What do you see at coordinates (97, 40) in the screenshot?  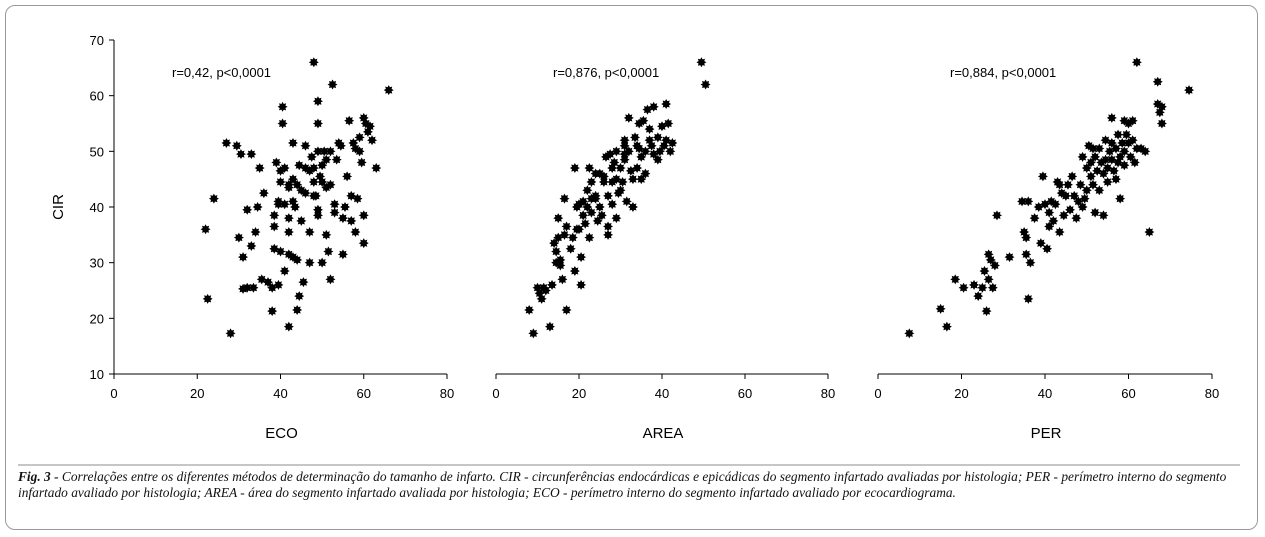 I see `y-tick-label-1-70: 70` at bounding box center [97, 40].